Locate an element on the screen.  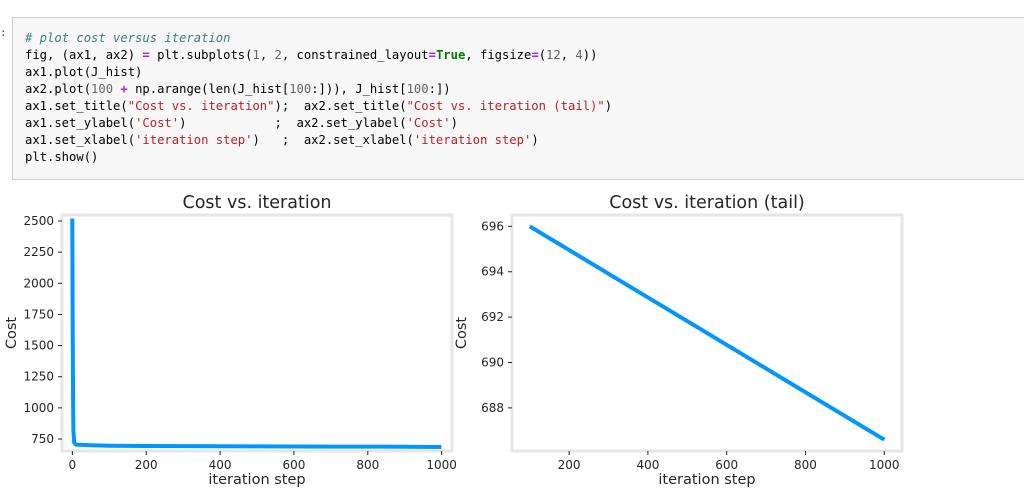
code-line: plt.show() is located at coordinates (318, 157).